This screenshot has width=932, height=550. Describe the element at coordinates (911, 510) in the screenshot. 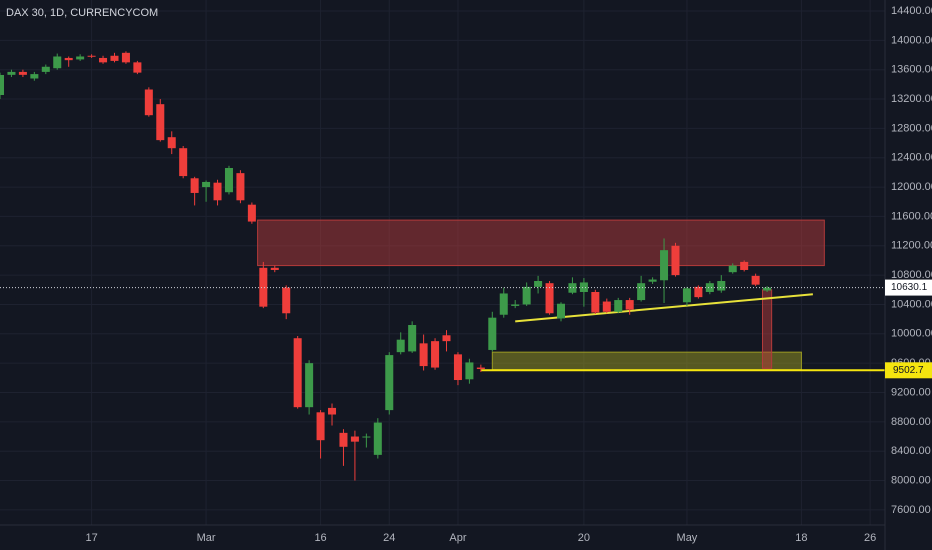

I see `y-tick-label: 7600.00` at that location.